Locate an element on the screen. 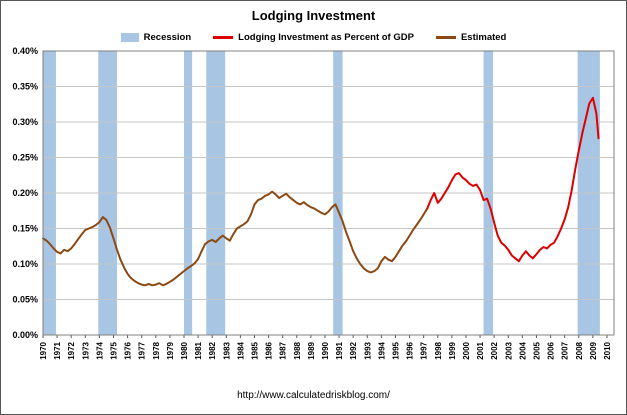 The image size is (627, 415). source-url: http://www.calculatedriskblog.com/ is located at coordinates (313, 395).